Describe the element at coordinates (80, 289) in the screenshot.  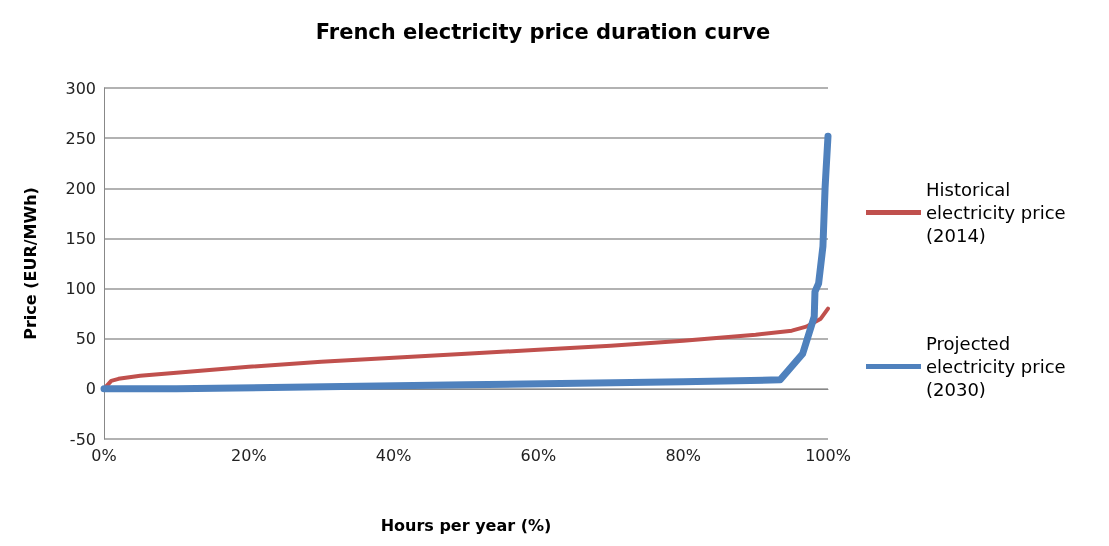
I see `y-tick-label: 100` at that location.